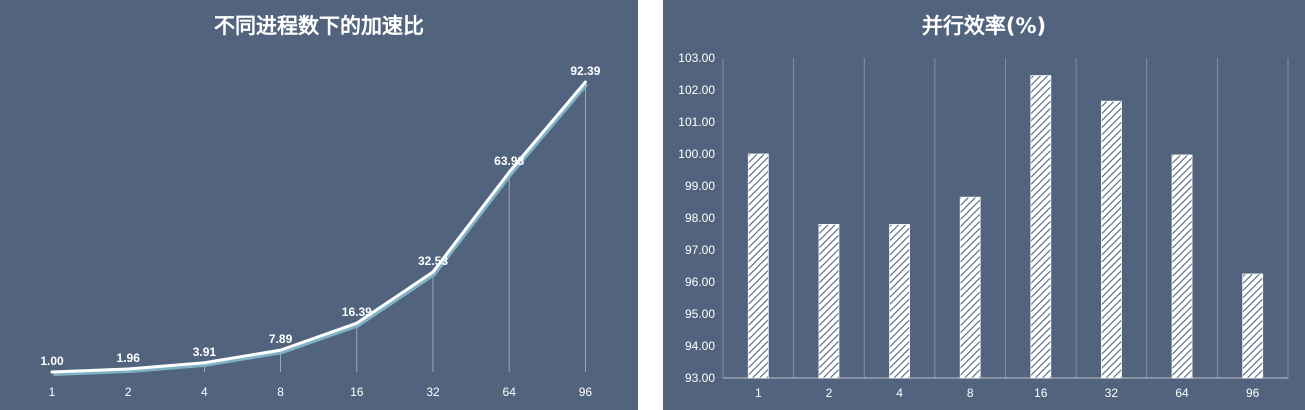 The image size is (1305, 410). What do you see at coordinates (585, 71) in the screenshot?
I see `data-label: 92.39` at bounding box center [585, 71].